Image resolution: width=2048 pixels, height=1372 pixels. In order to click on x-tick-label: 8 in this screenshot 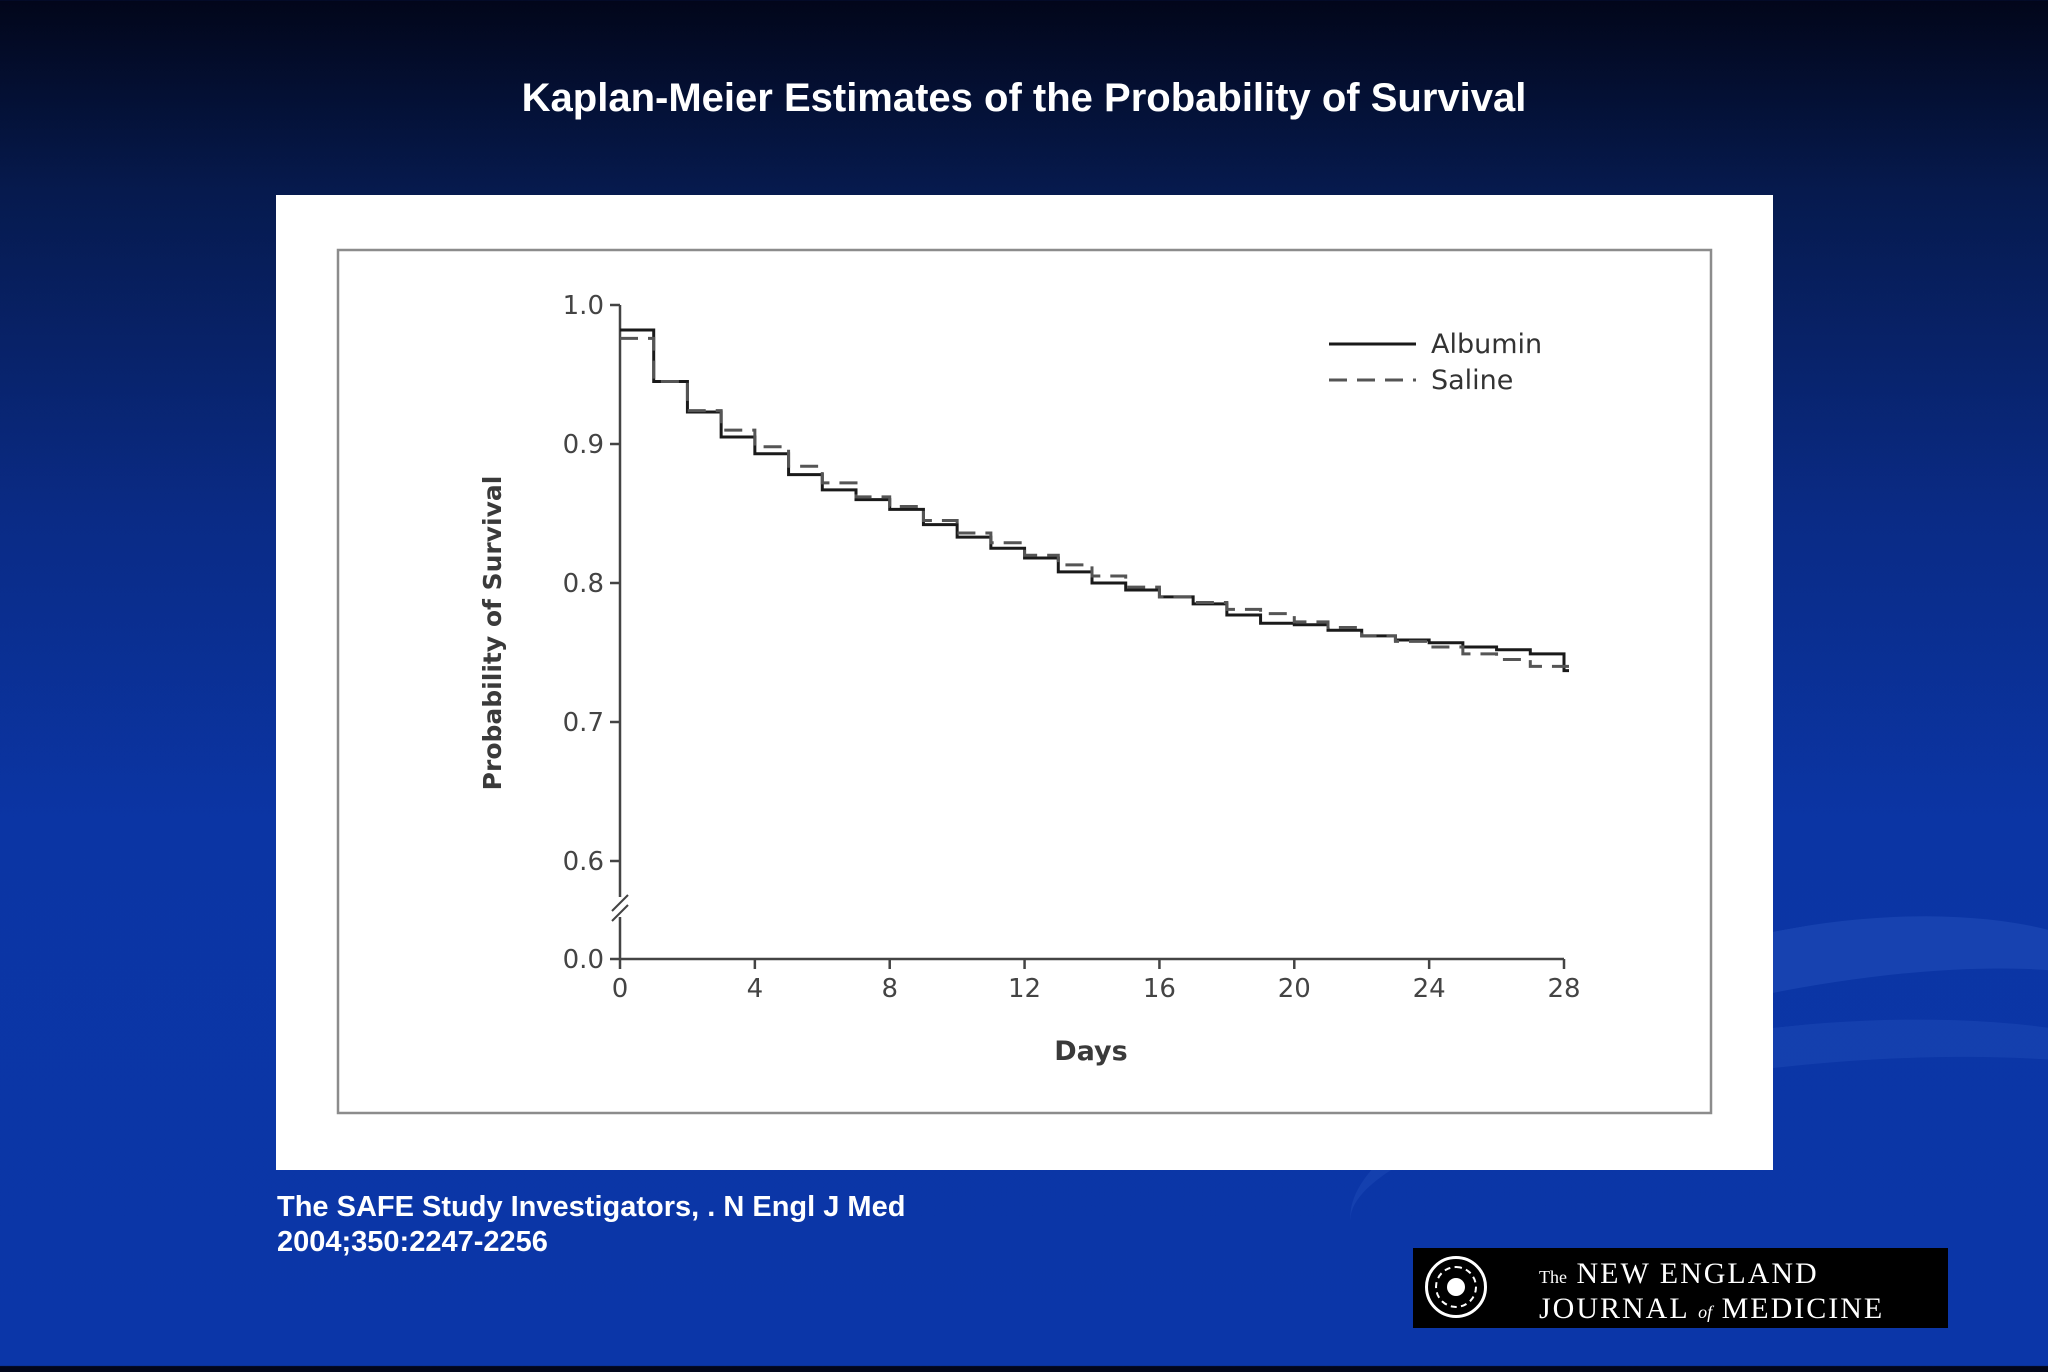, I will do `click(889, 989)`.